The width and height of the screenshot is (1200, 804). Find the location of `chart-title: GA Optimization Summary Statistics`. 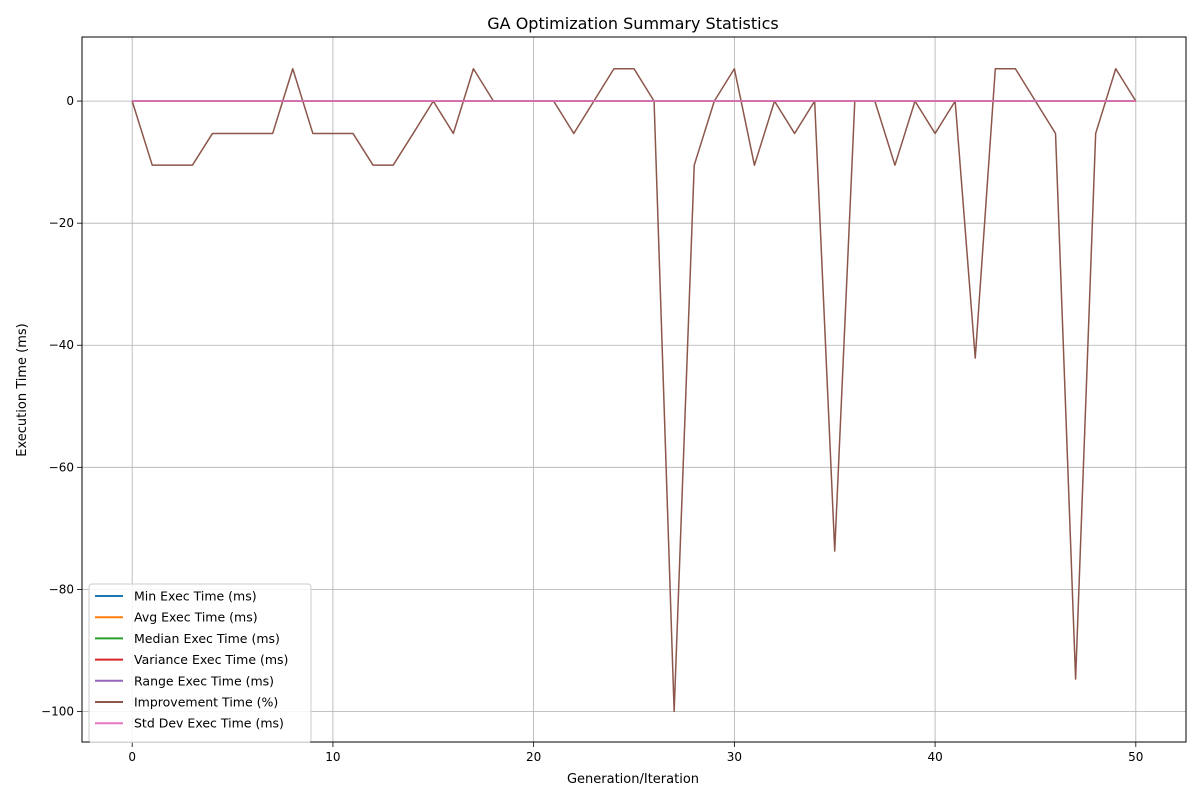

chart-title: GA Optimization Summary Statistics is located at coordinates (632, 23).